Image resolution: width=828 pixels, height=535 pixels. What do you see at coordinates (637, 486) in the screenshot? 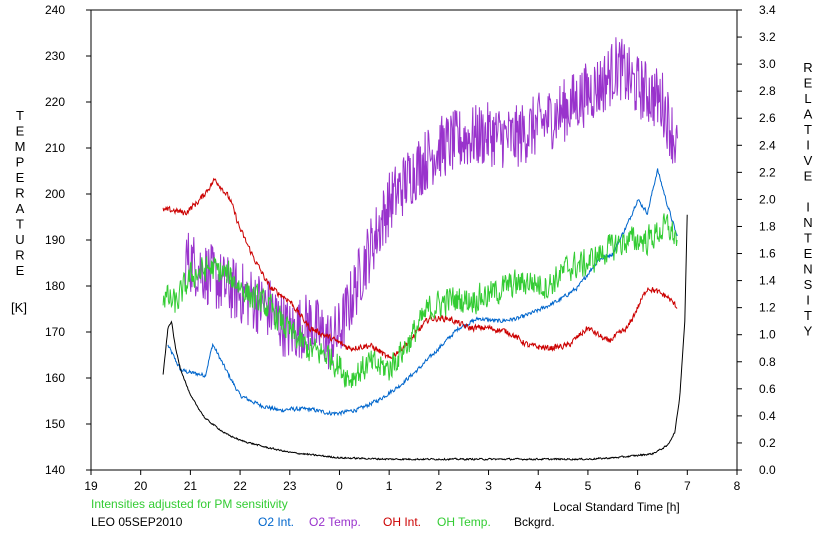
I see `x-tick-label: 6` at bounding box center [637, 486].